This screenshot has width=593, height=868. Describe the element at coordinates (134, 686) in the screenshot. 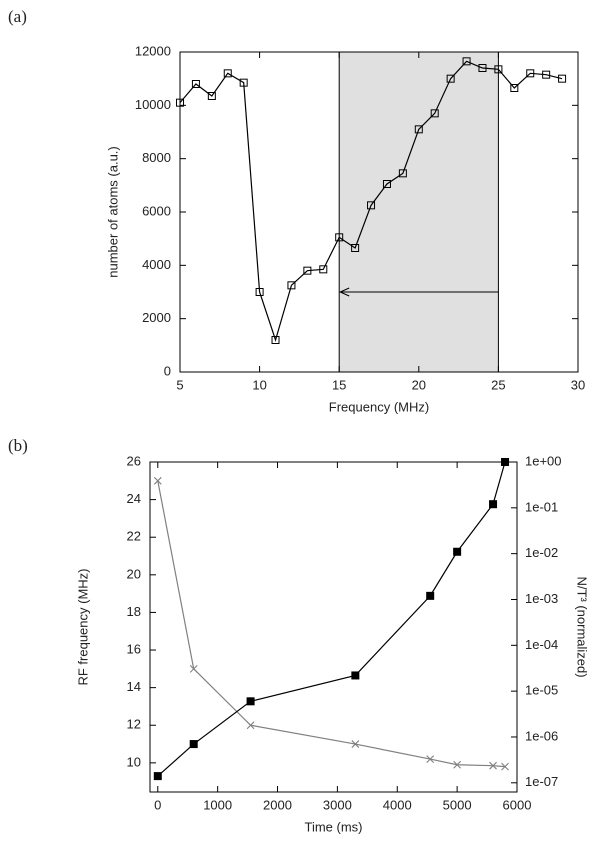

I see `y-tick-label: 14` at that location.